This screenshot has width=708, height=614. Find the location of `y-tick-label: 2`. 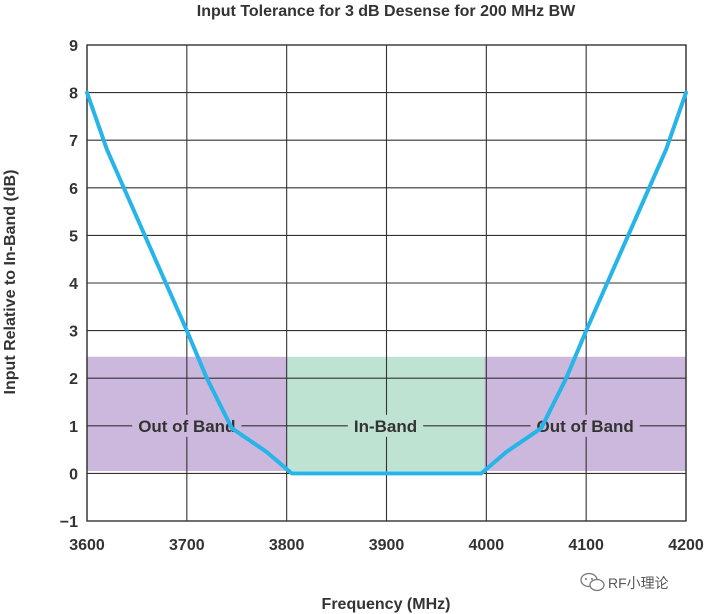

y-tick-label: 2 is located at coordinates (73, 379).